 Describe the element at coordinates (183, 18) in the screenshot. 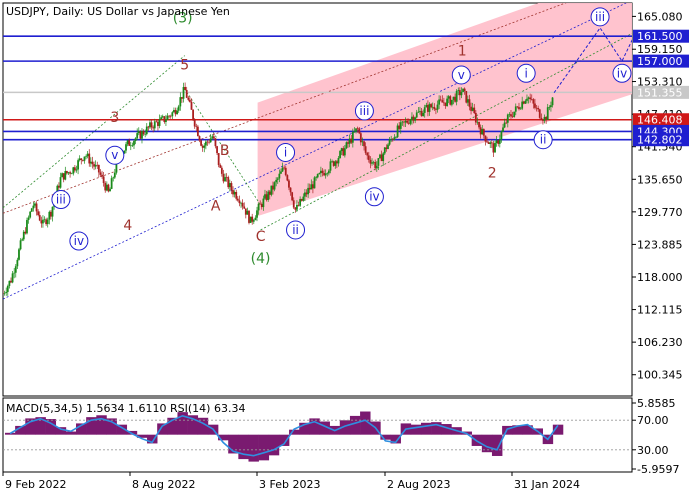

I see `wave-label: (3)` at that location.